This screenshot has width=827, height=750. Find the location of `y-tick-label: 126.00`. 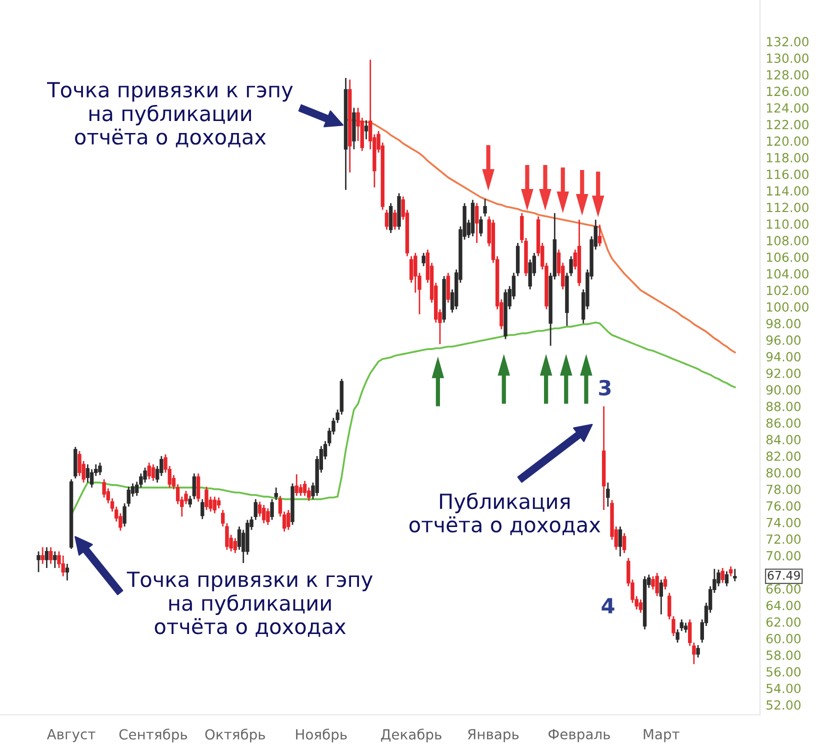

y-tick-label: 126.00 is located at coordinates (787, 91).